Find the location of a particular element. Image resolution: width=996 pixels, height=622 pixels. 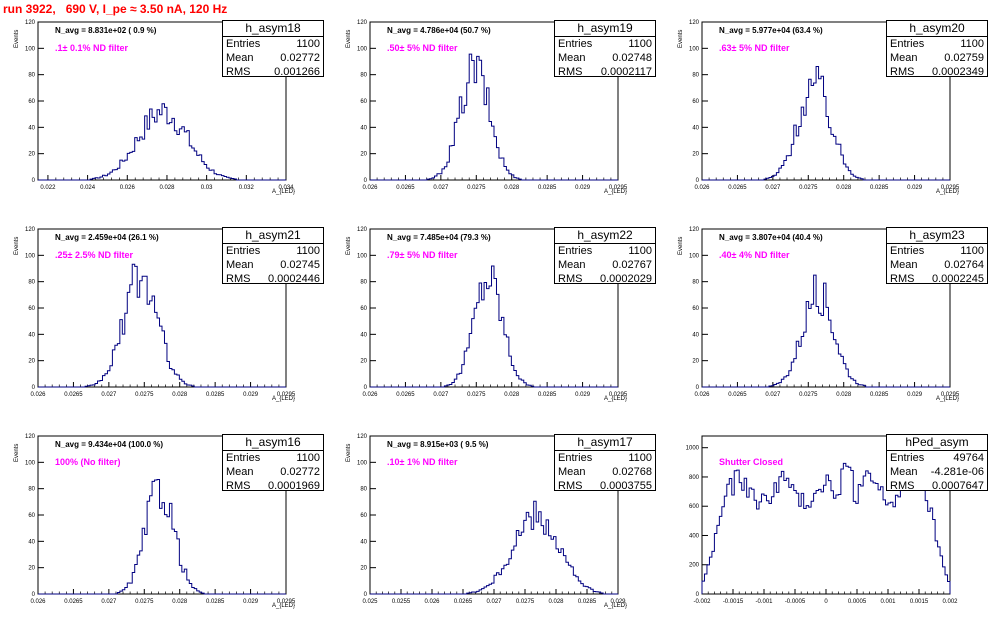

canvas-title: run 3922, 690 V, I_pe ≈ 3.50 nA, 120 Hz is located at coordinates (115, 9).